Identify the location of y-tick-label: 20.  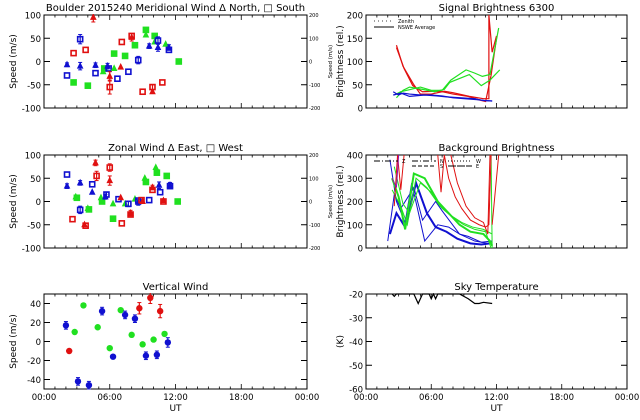
(35, 324).